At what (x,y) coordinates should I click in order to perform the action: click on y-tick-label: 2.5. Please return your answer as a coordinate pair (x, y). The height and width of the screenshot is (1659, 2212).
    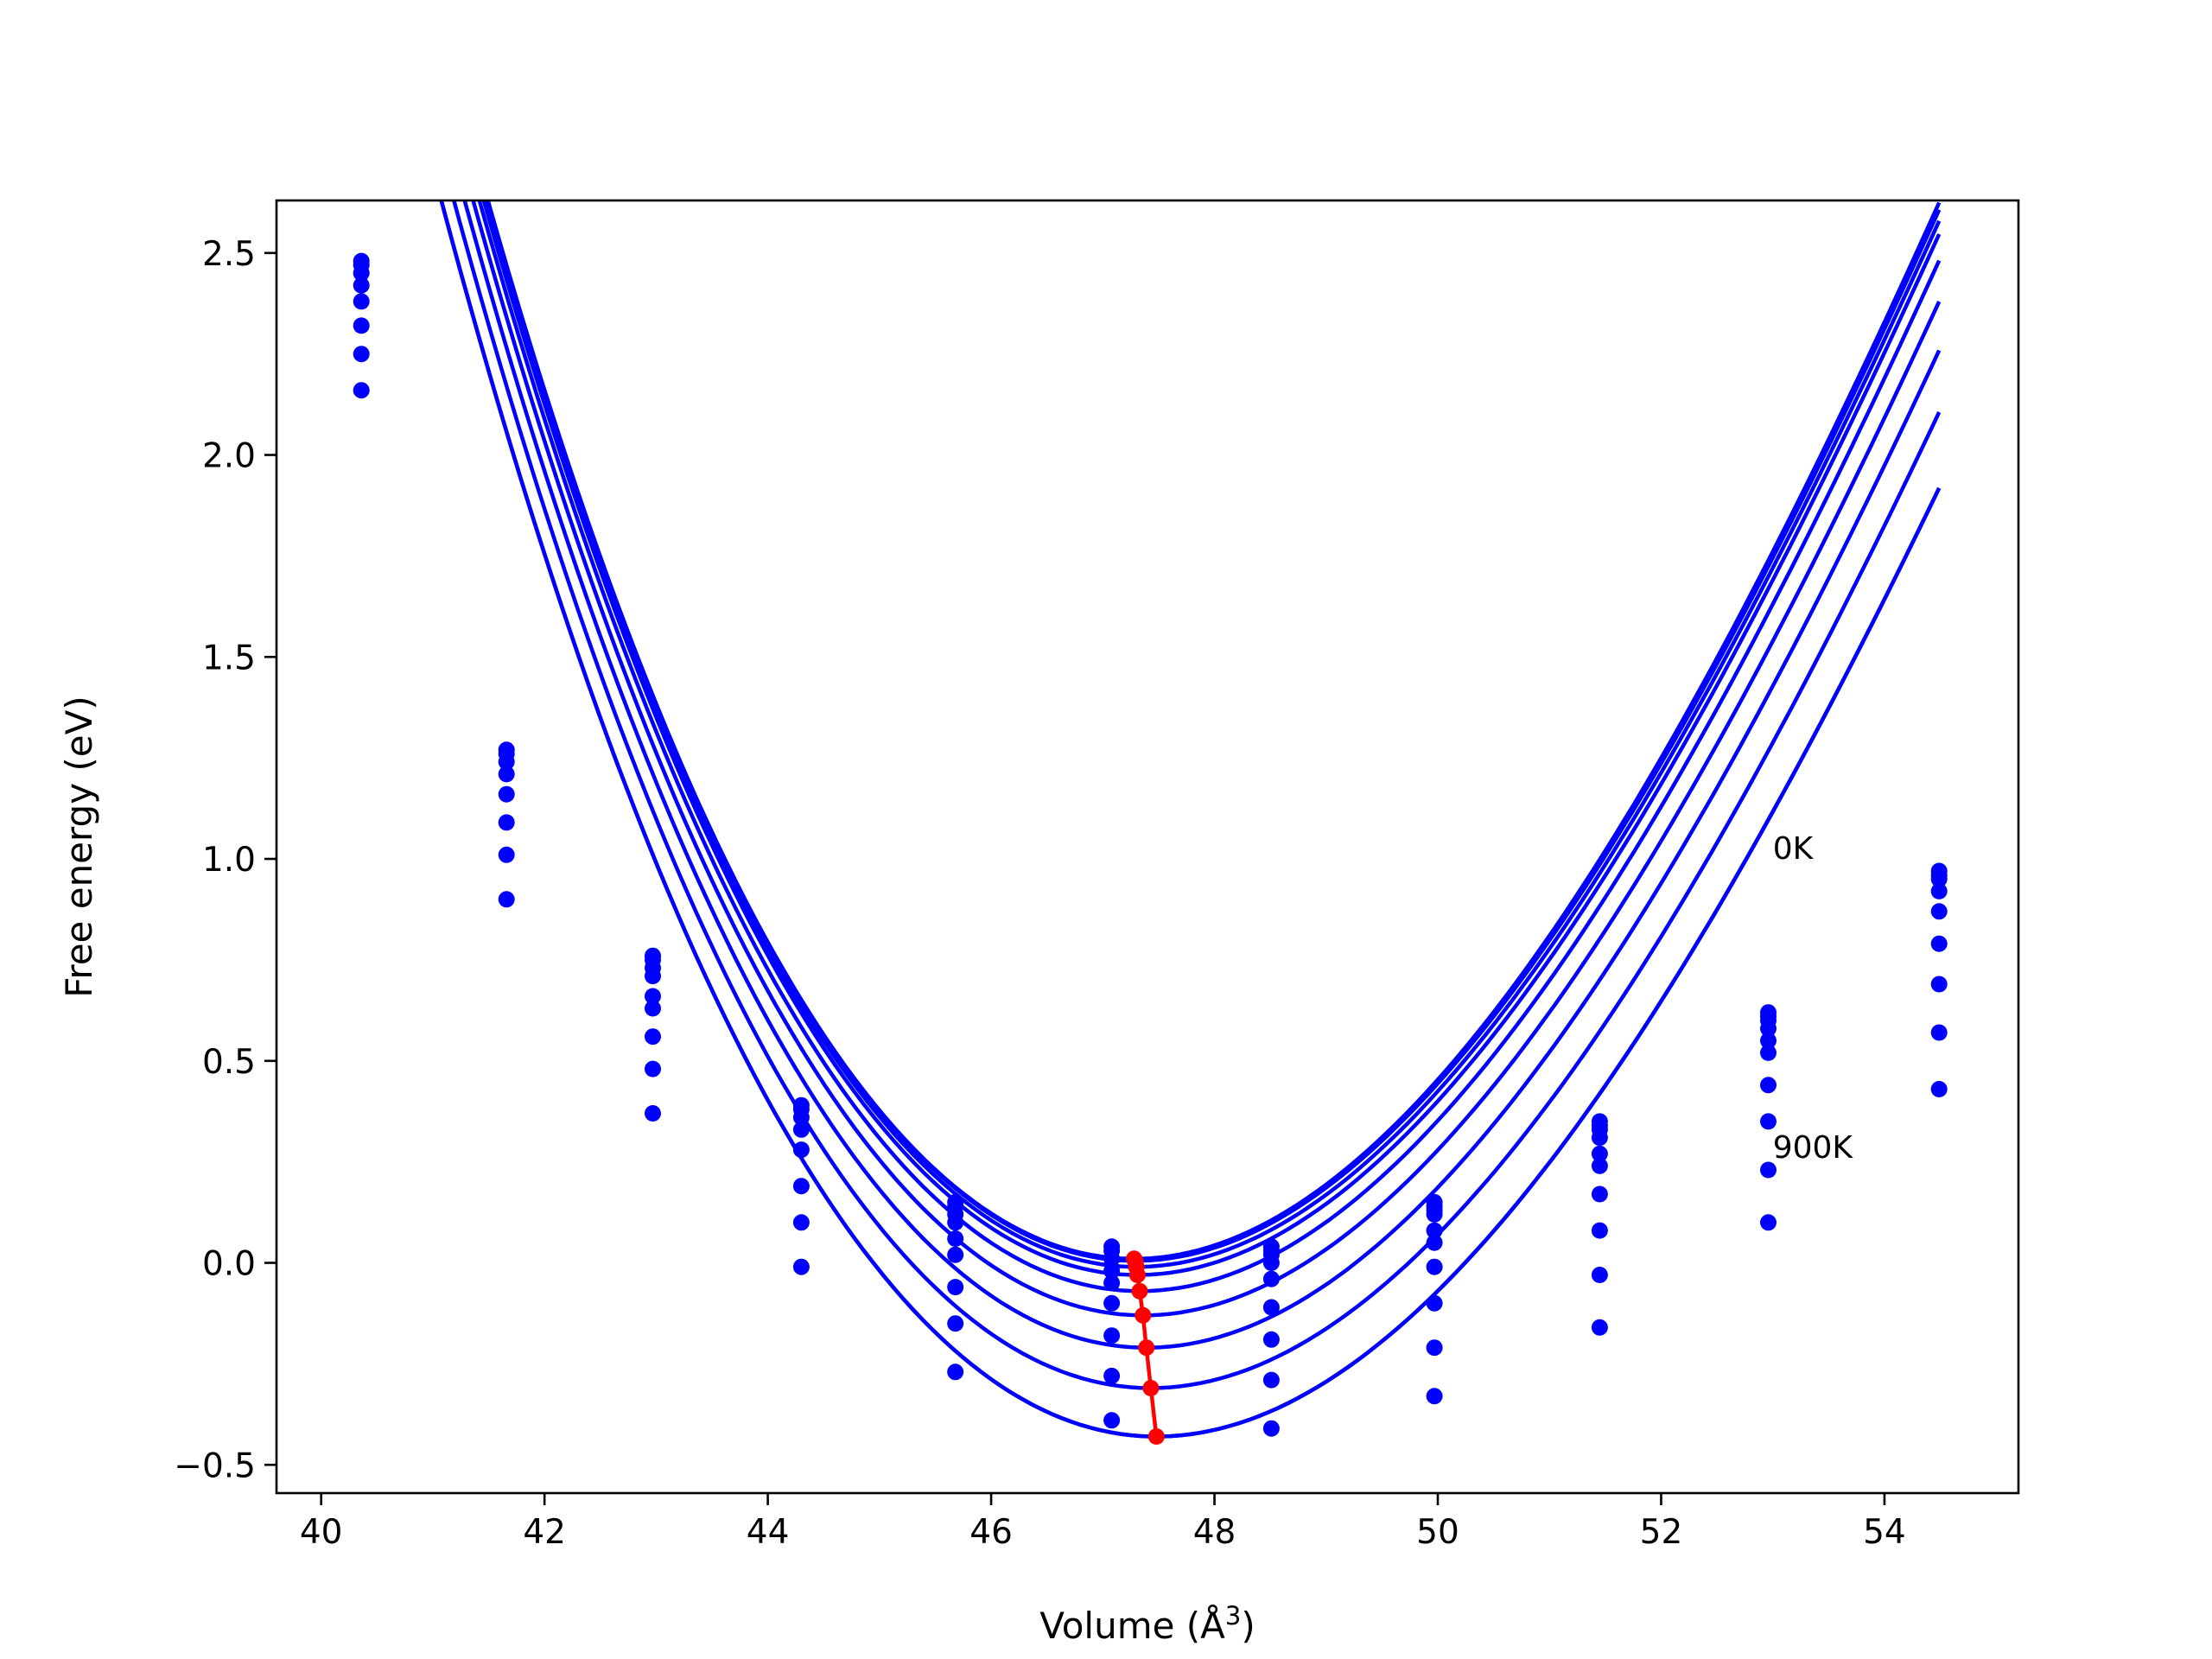
    Looking at the image, I should click on (229, 254).